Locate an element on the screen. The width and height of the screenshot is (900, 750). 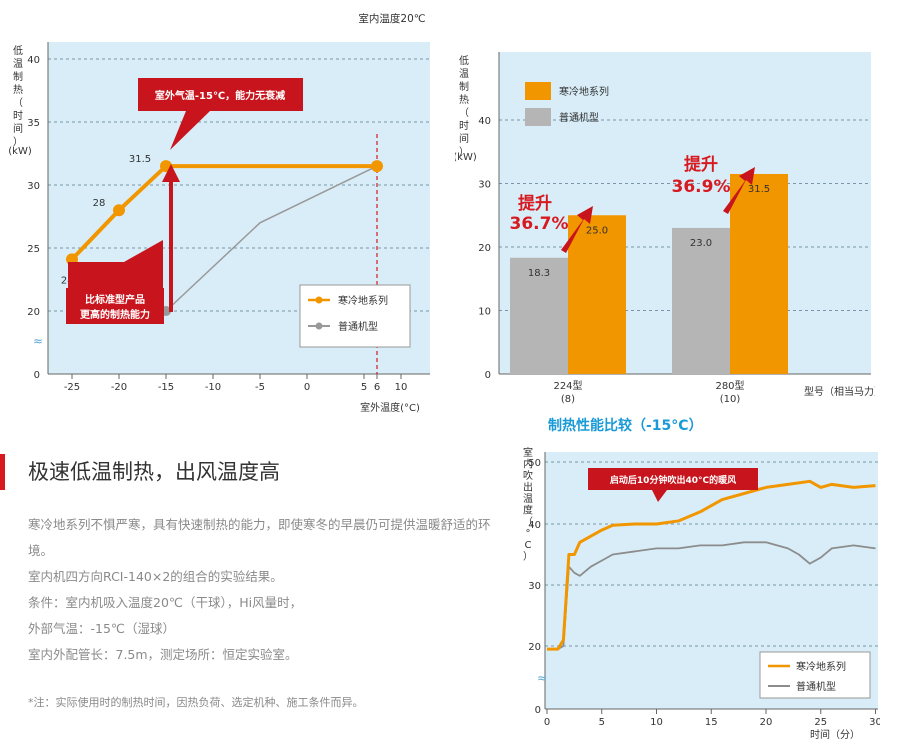
annotation-callout is located at coordinates (673, 485).